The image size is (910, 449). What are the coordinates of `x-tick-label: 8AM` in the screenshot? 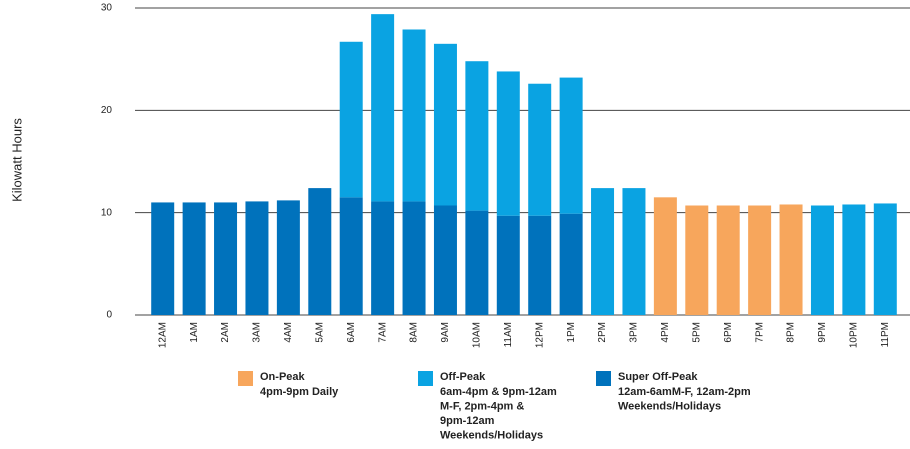 It's located at (414, 332).